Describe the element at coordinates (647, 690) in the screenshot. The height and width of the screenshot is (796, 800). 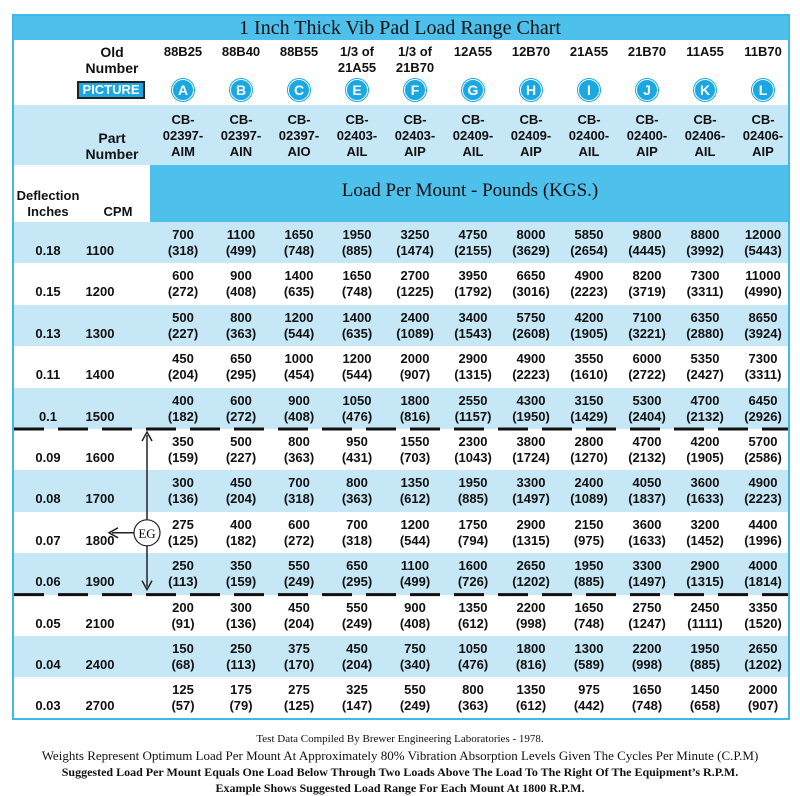
I see `load-lbs: 1650` at that location.